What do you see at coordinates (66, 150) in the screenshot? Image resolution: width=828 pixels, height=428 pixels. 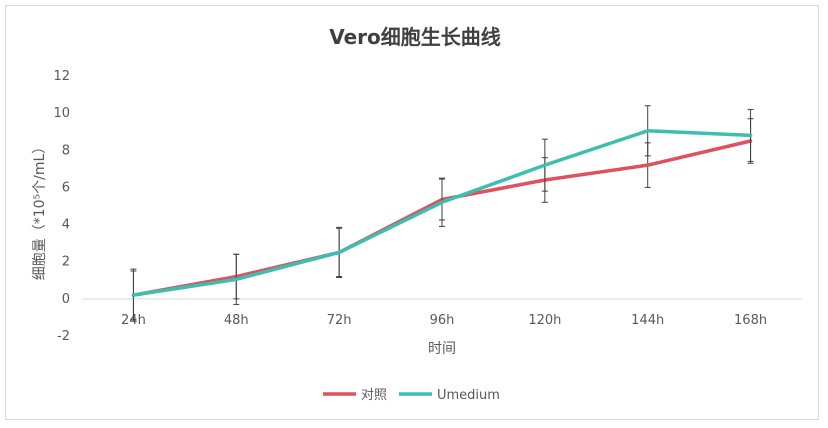 I see `y-tick-label: 8` at bounding box center [66, 150].